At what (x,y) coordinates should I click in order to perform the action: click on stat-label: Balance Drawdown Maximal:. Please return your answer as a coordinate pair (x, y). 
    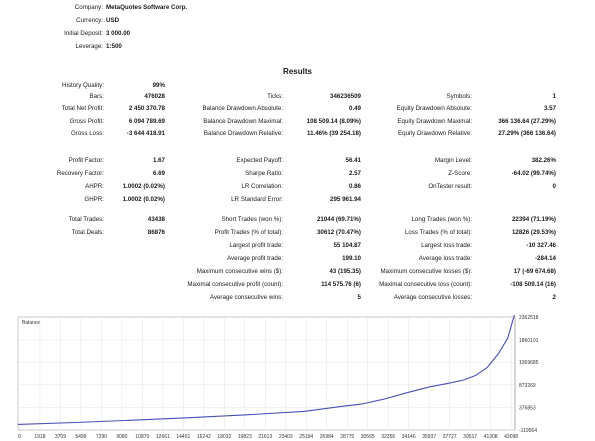
    Looking at the image, I should click on (243, 121).